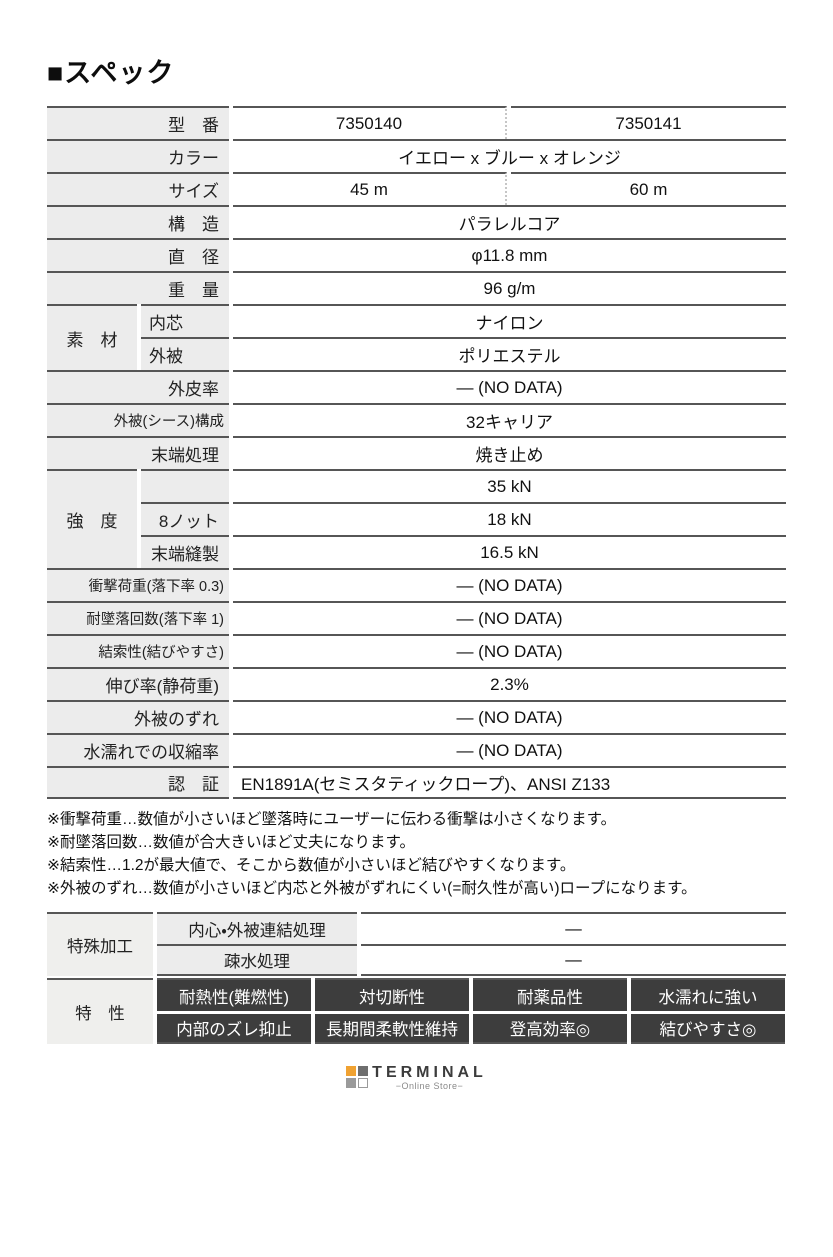 Image resolution: width=833 pixels, height=1257 pixels. What do you see at coordinates (185, 551) in the screenshot?
I see `sub-label-sewn-end: 末端縫製` at bounding box center [185, 551].